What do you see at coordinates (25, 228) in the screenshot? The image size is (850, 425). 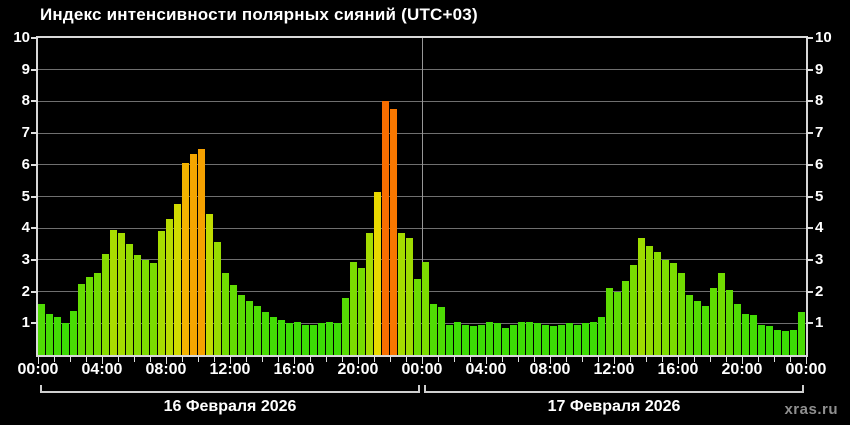 I see `y-axis-label: 4` at bounding box center [25, 228].